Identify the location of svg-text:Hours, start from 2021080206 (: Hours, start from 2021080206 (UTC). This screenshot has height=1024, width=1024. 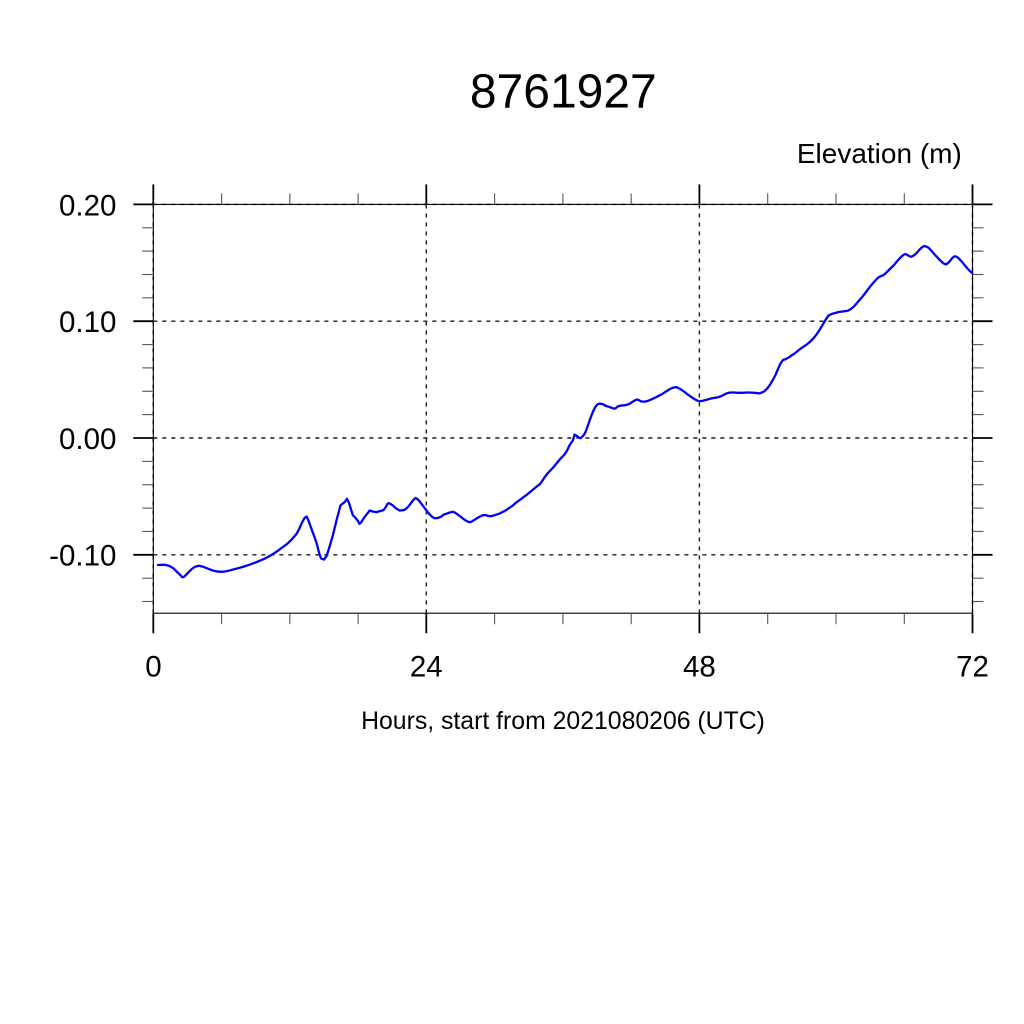
(563, 721).